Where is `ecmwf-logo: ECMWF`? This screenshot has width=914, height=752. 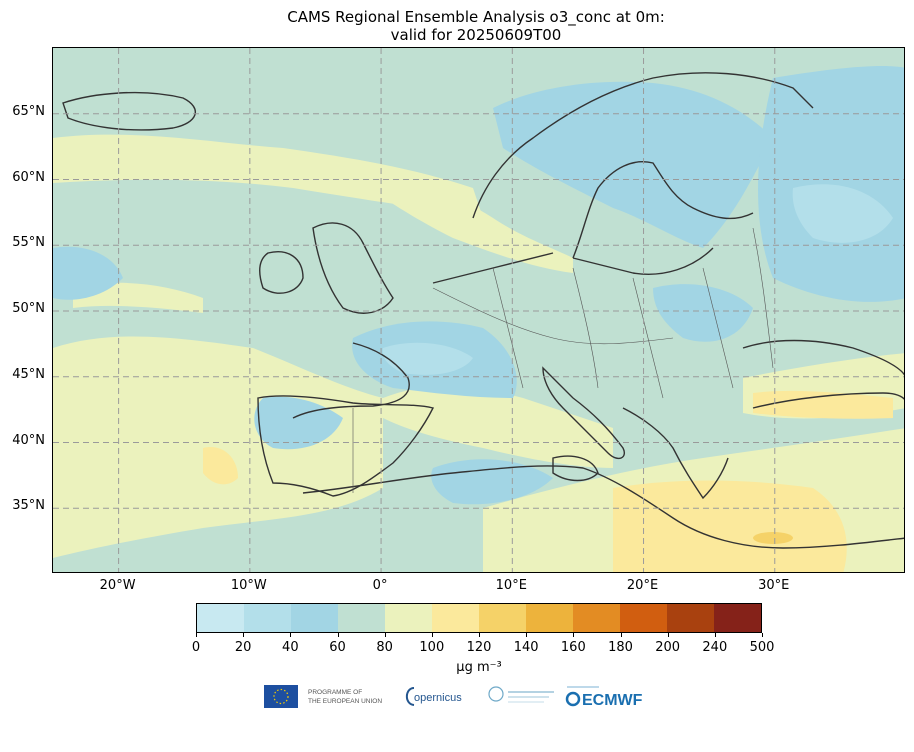
ecmwf-logo: ECMWF is located at coordinates (604, 697).